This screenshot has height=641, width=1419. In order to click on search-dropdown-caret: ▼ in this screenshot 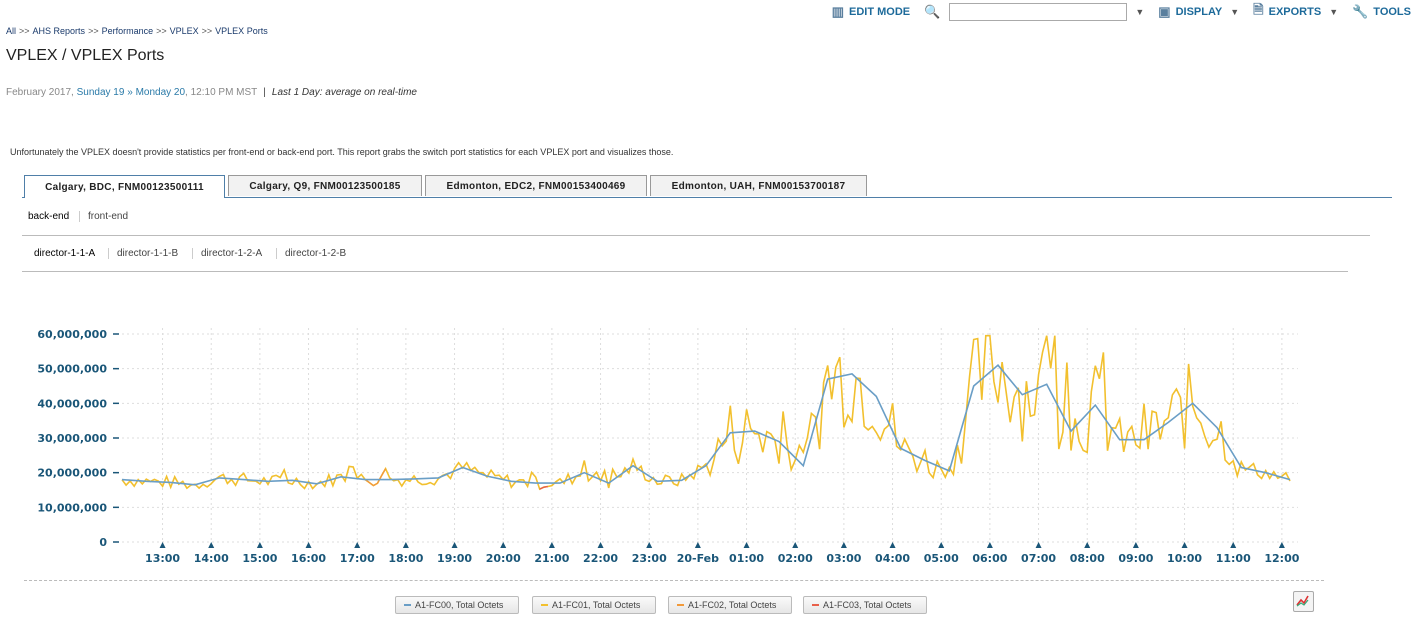, I will do `click(1140, 12)`.